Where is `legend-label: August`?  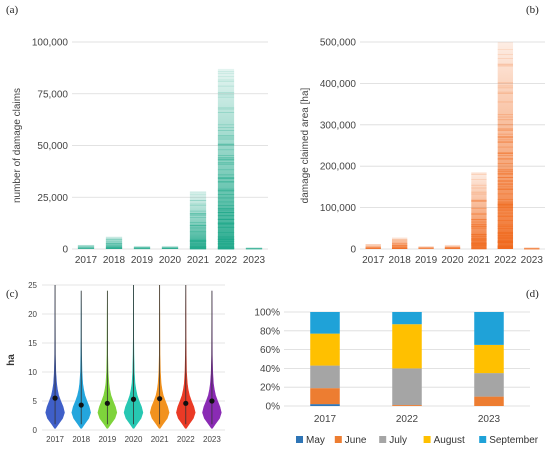 legend-label: August is located at coordinates (449, 440).